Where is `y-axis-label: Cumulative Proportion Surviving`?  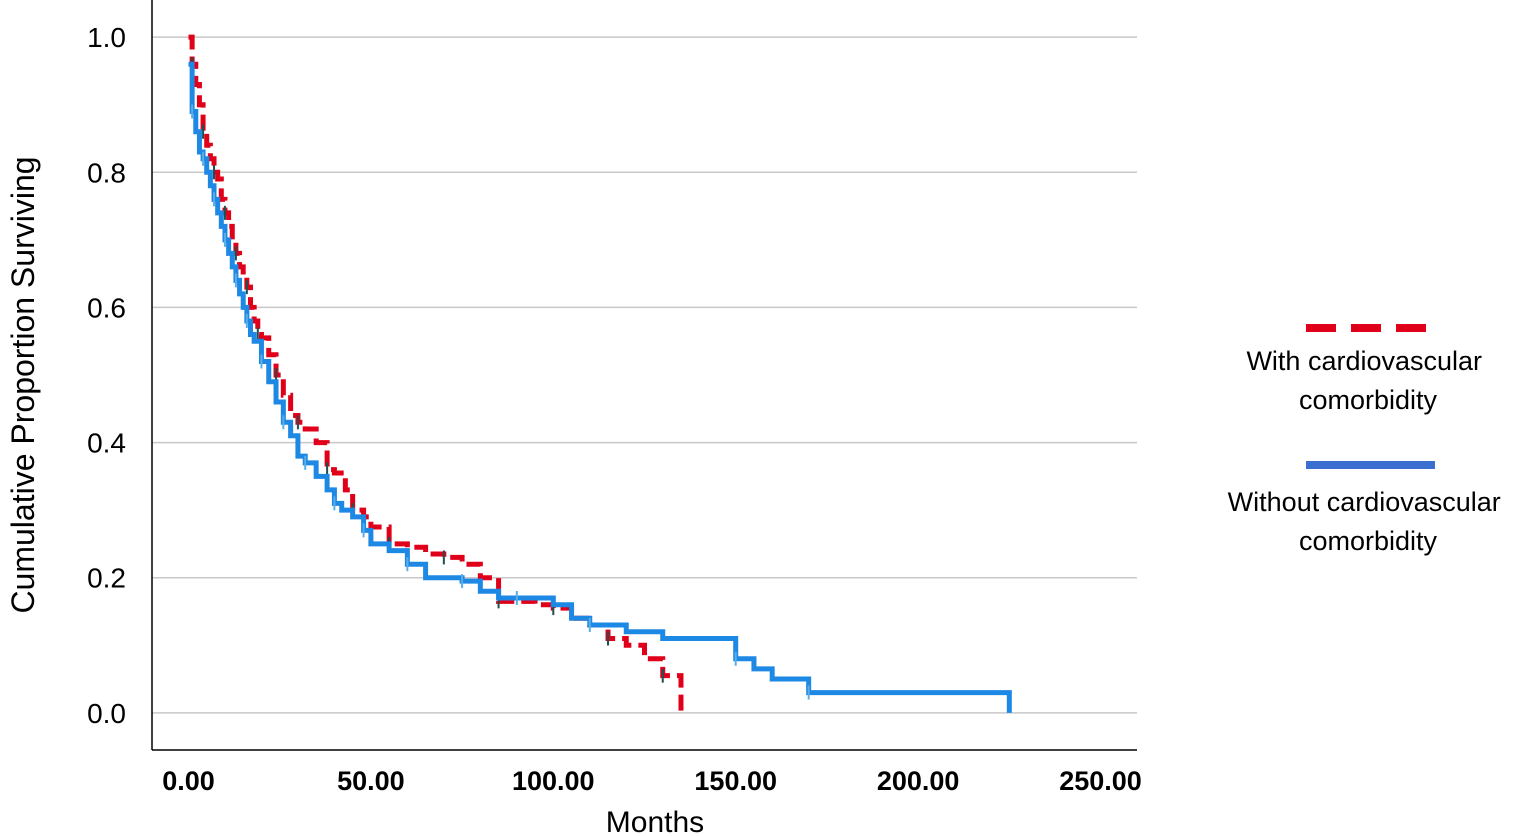
y-axis-label: Cumulative Proportion Surviving is located at coordinates (23, 384).